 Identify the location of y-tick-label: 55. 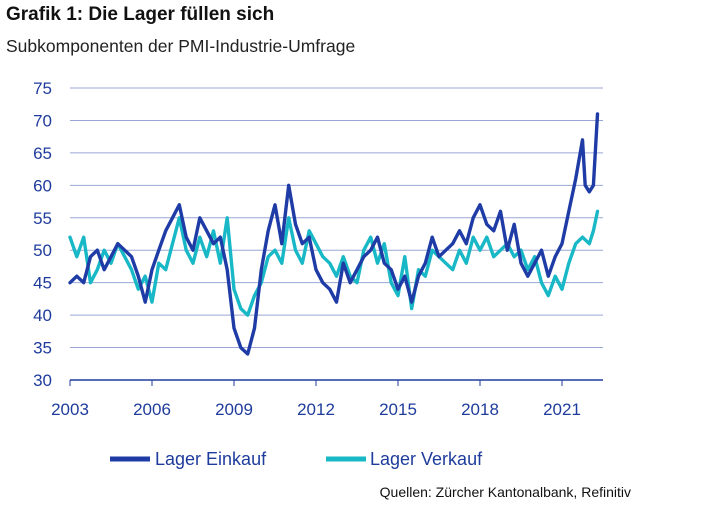
(42, 218).